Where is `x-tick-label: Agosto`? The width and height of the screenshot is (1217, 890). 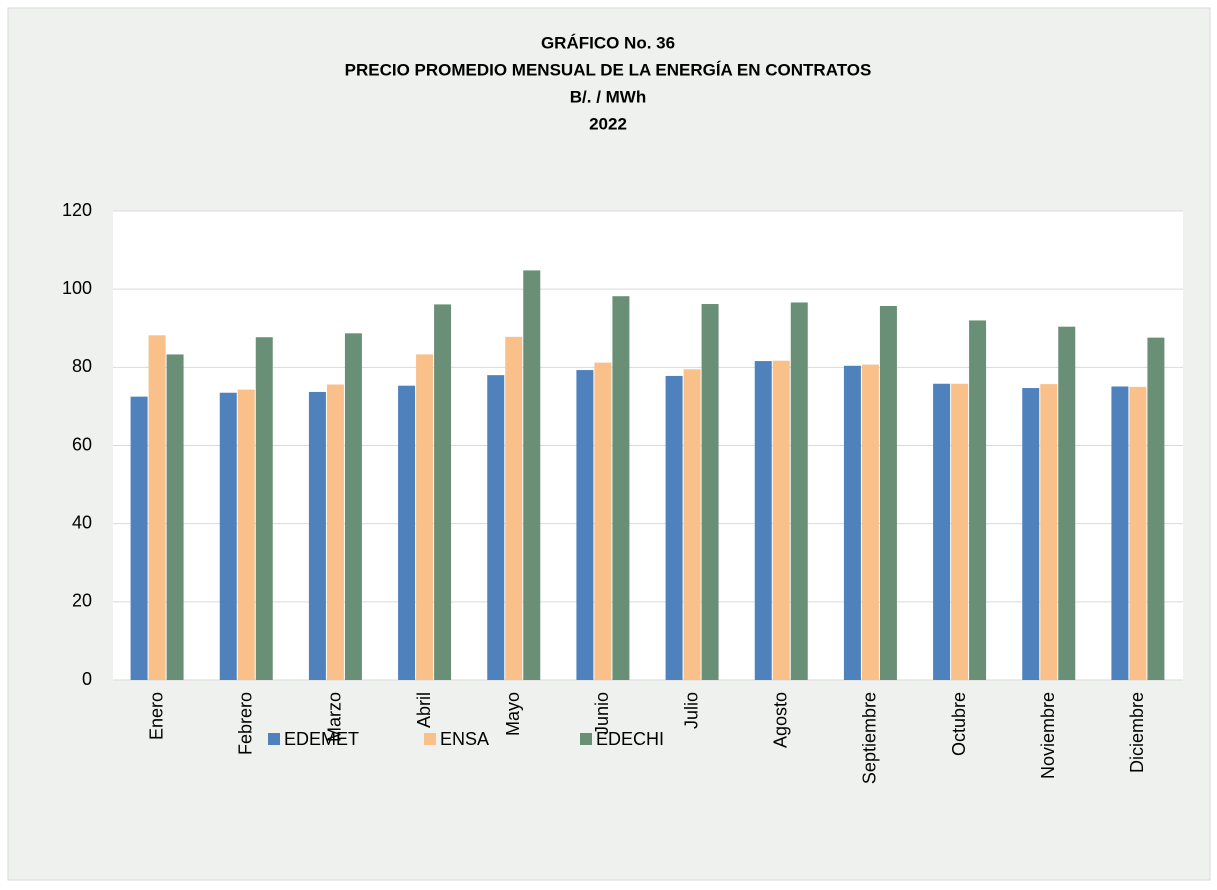 x-tick-label: Agosto is located at coordinates (781, 720).